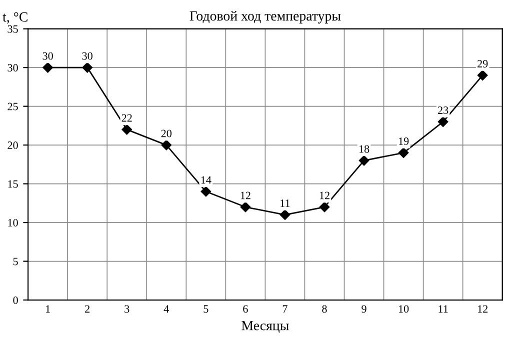 The image size is (510, 339). Describe the element at coordinates (13, 106) in the screenshot. I see `y-tick-label: 25` at that location.